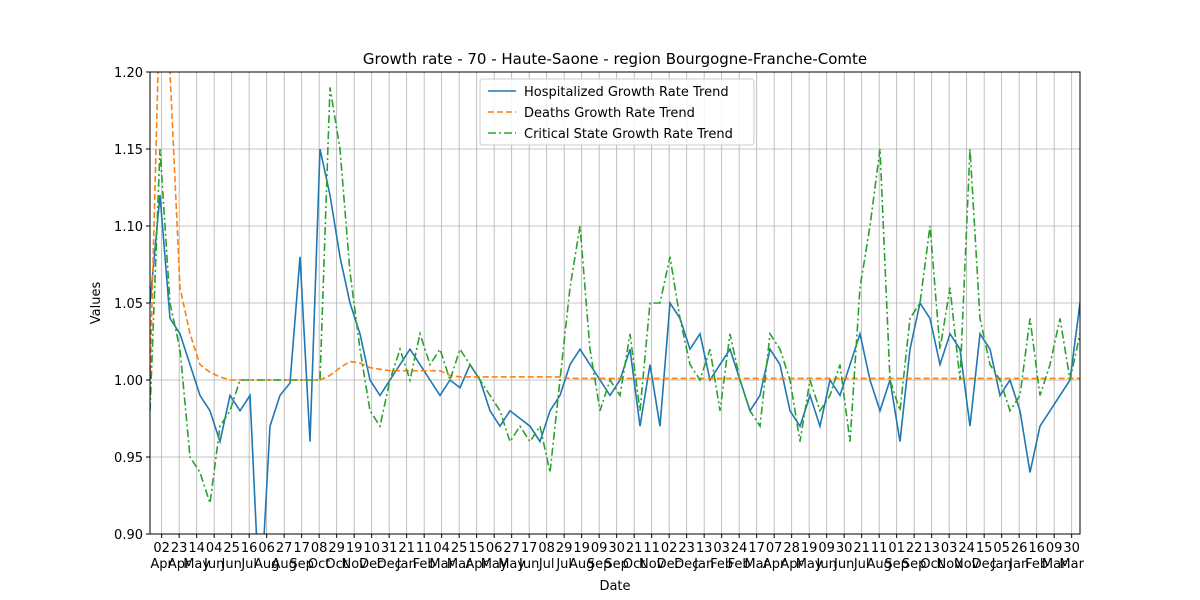 The width and height of the screenshot is (1200, 600). Describe the element at coordinates (161, 556) in the screenshot. I see `x-tick-label: 02 Apr` at that location.